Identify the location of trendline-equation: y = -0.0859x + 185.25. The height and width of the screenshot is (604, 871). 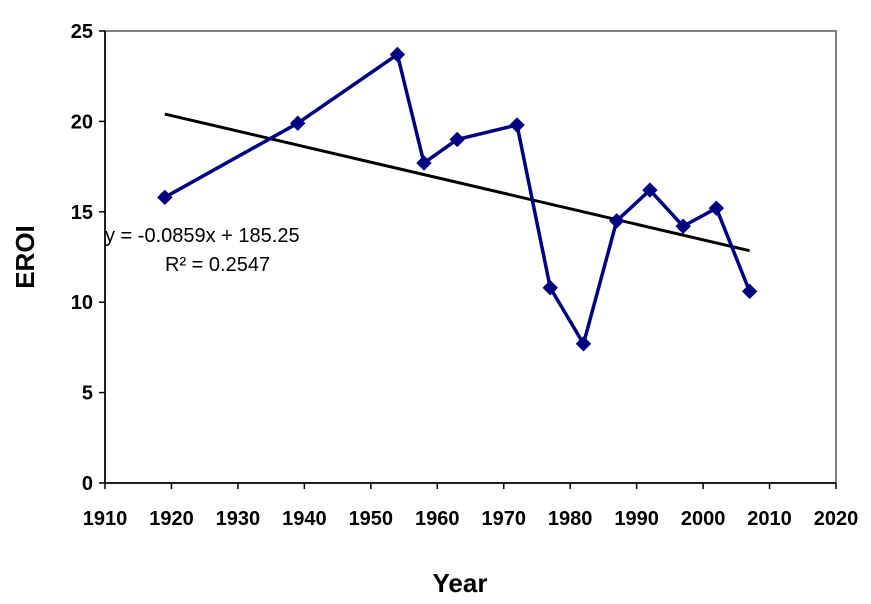
(202, 236).